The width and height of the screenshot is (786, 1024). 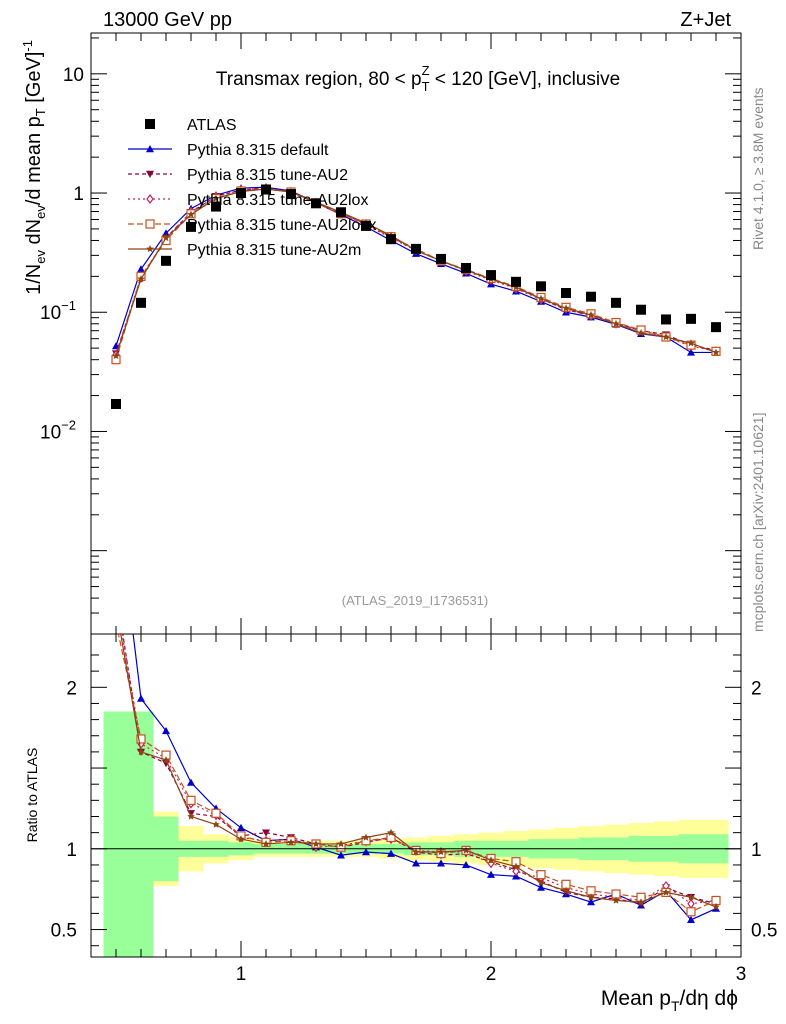 What do you see at coordinates (68, 424) in the screenshot?
I see `y-tick-exponent: −2` at bounding box center [68, 424].